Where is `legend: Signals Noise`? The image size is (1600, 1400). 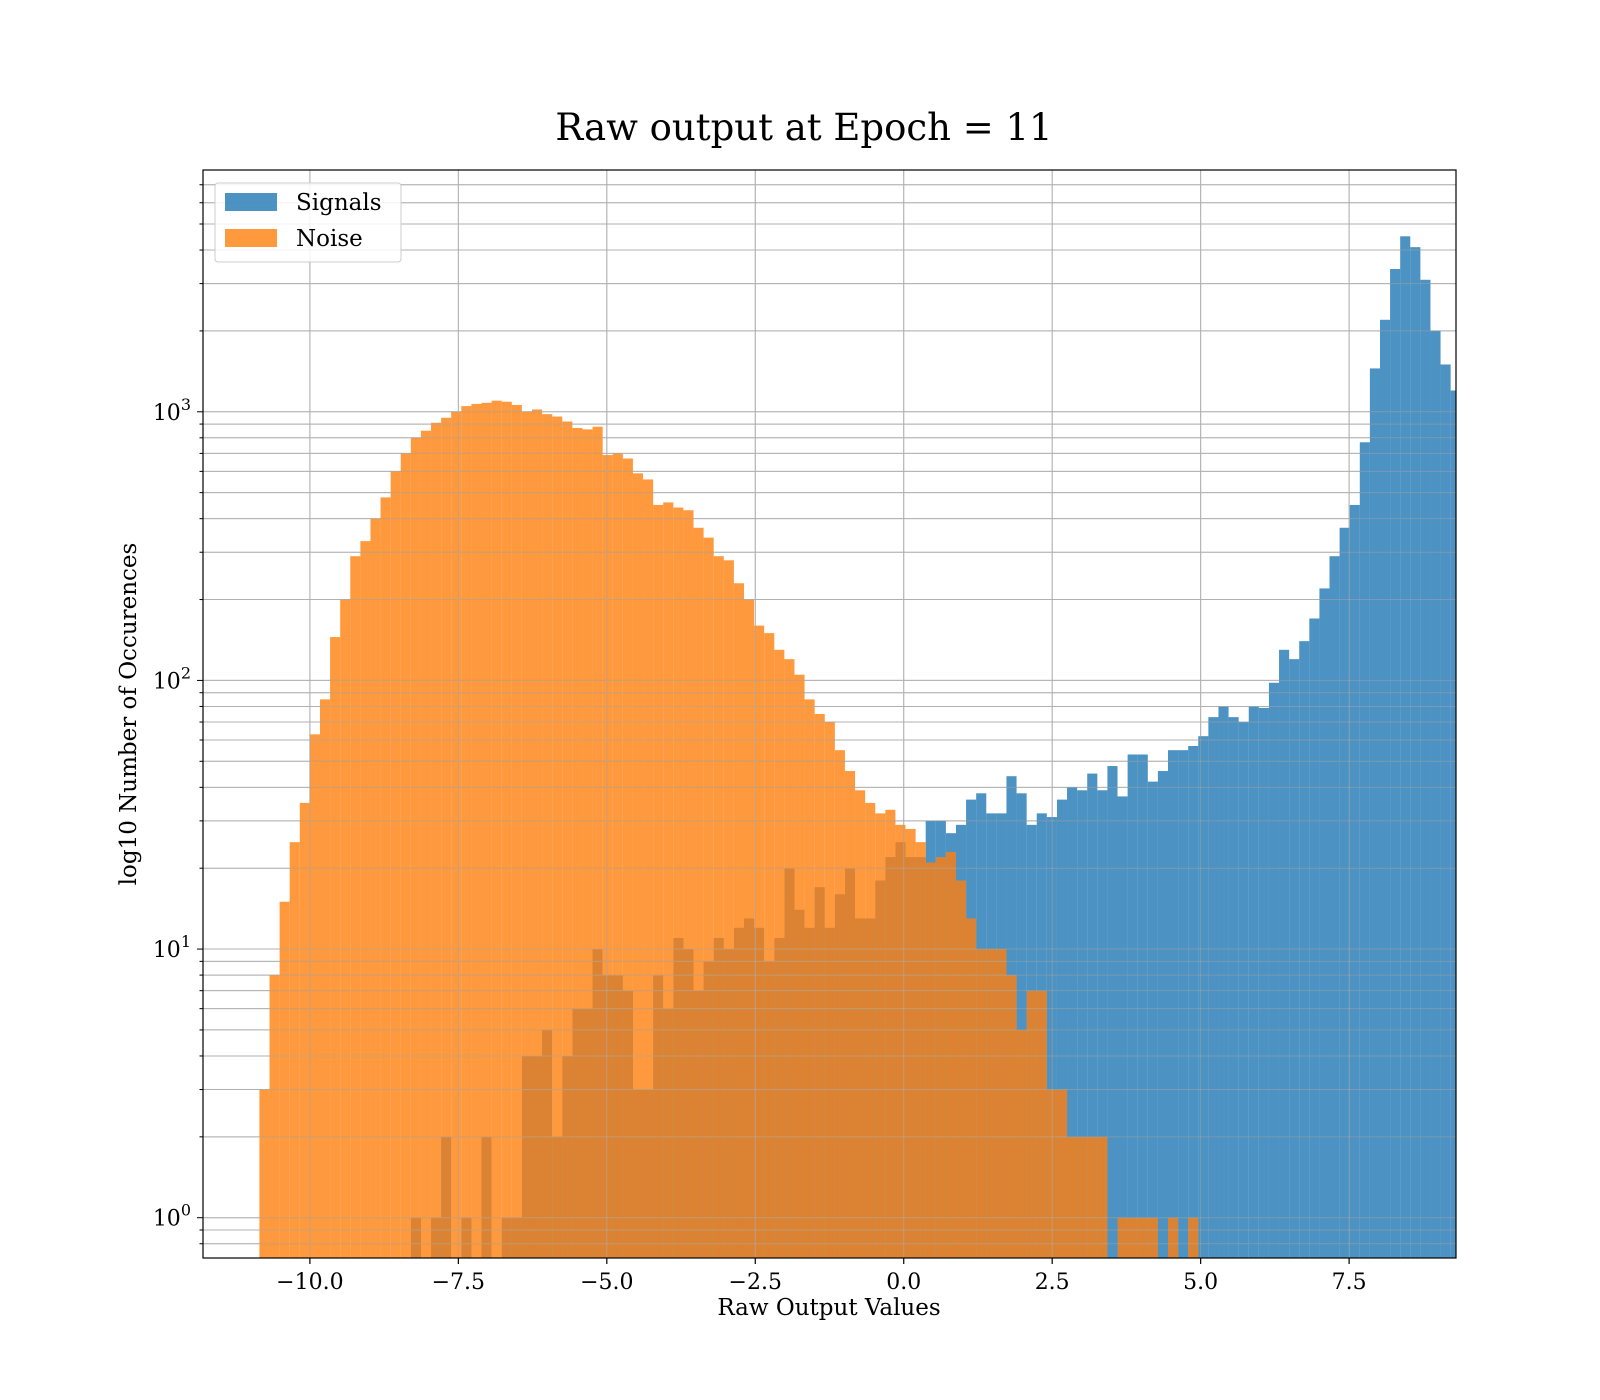 legend: Signals Noise is located at coordinates (308, 222).